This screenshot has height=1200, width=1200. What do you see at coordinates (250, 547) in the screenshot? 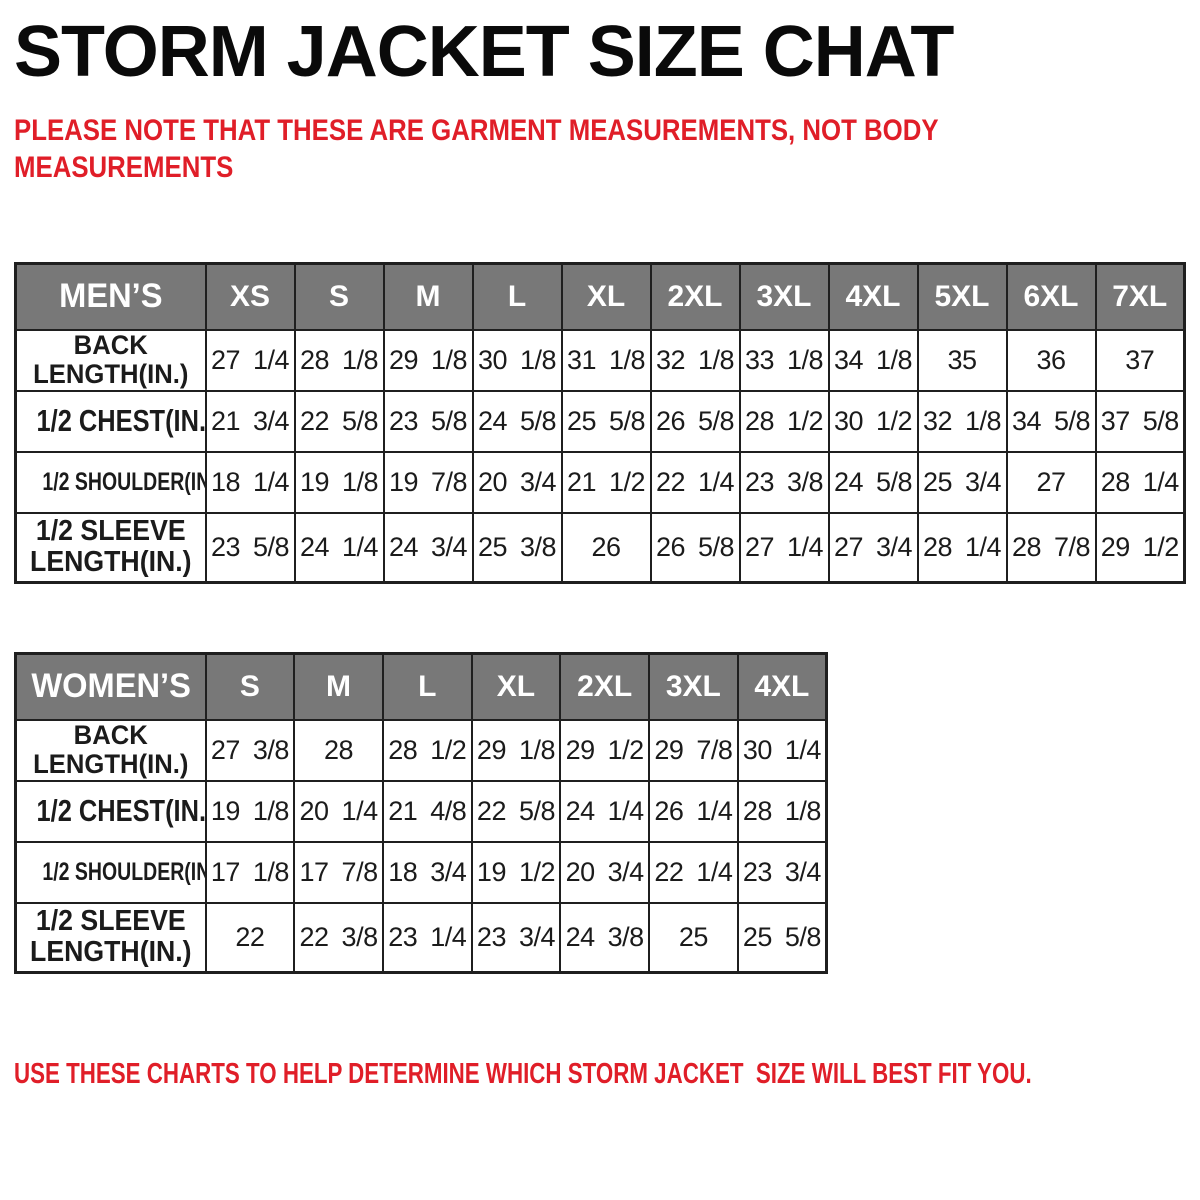
I see `size-value-cell: 23 5/8` at bounding box center [250, 547].